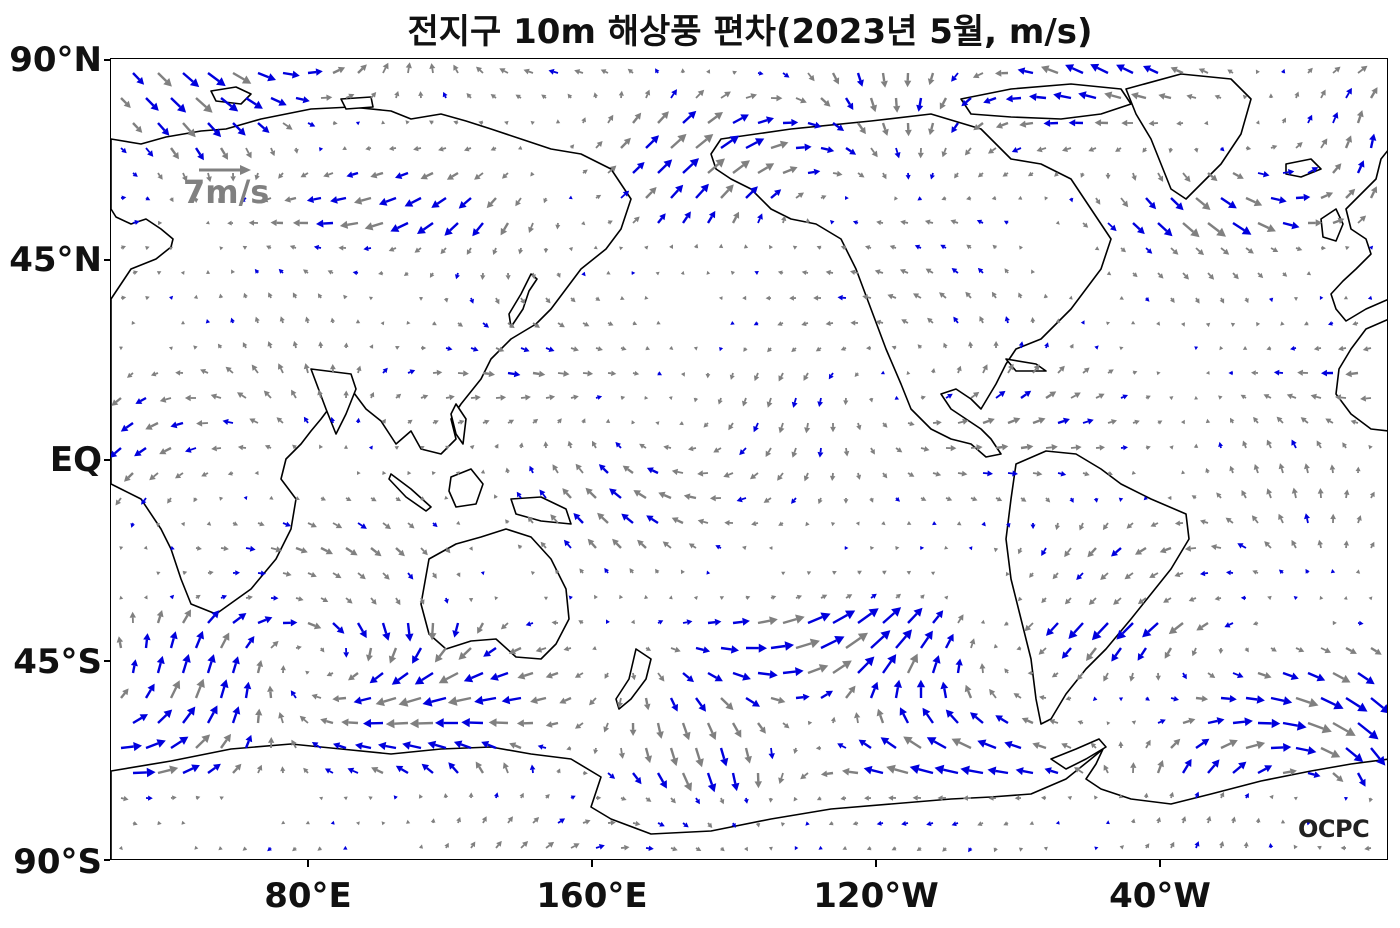 This screenshot has width=1400, height=928. What do you see at coordinates (308, 863) in the screenshot?
I see `lon-tick` at bounding box center [308, 863].